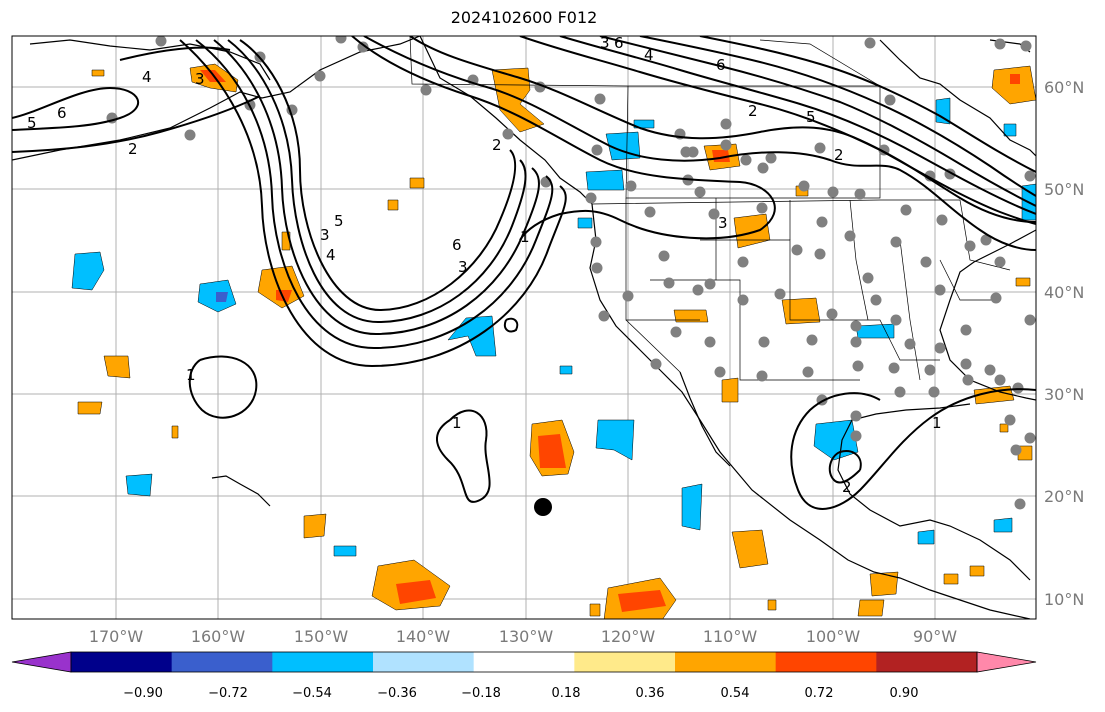  Describe the element at coordinates (1006, 662) in the screenshot. I see `colorbar-extend-high` at that location.